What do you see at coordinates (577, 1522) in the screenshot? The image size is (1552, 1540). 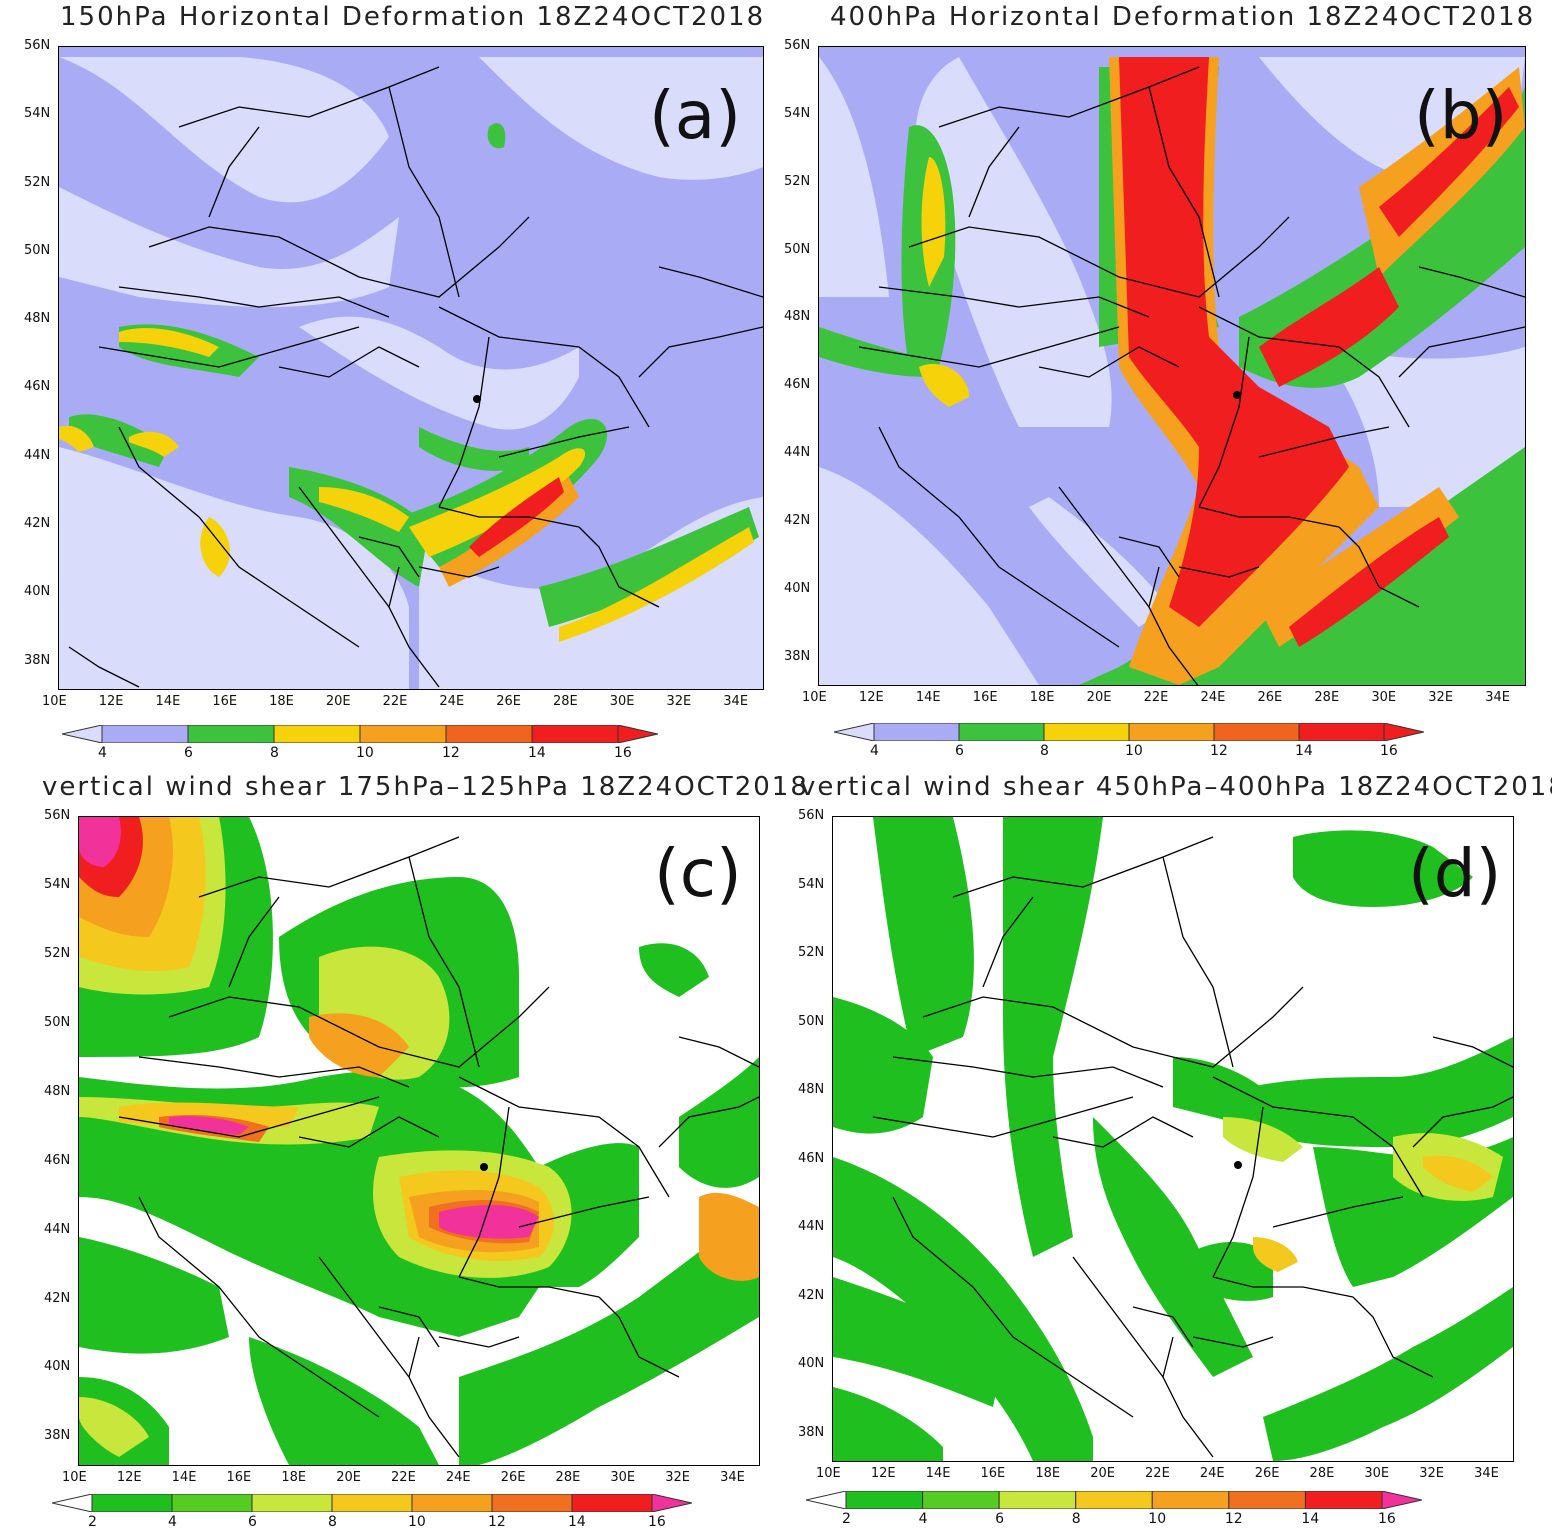 I see `colorbar-c-label: 14` at bounding box center [577, 1522].